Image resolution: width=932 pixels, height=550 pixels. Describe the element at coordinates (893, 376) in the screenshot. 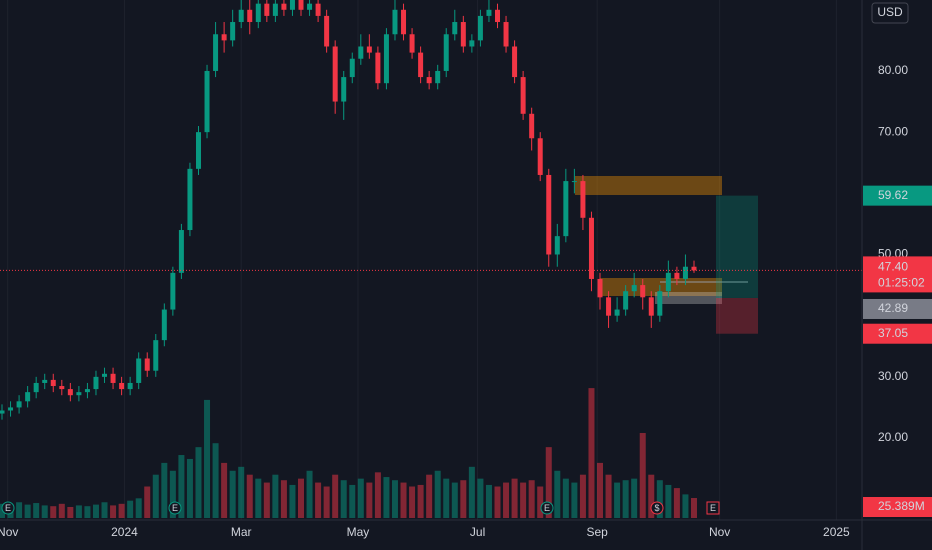

I see `y-tick-label: 30.00` at that location.